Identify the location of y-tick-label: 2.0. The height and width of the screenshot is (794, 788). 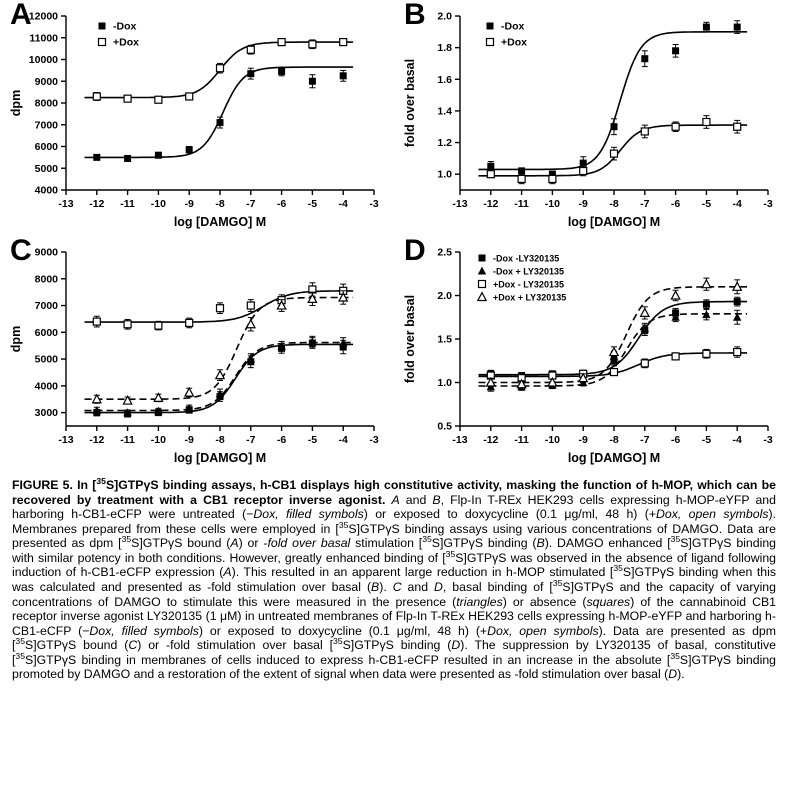
(444, 17).